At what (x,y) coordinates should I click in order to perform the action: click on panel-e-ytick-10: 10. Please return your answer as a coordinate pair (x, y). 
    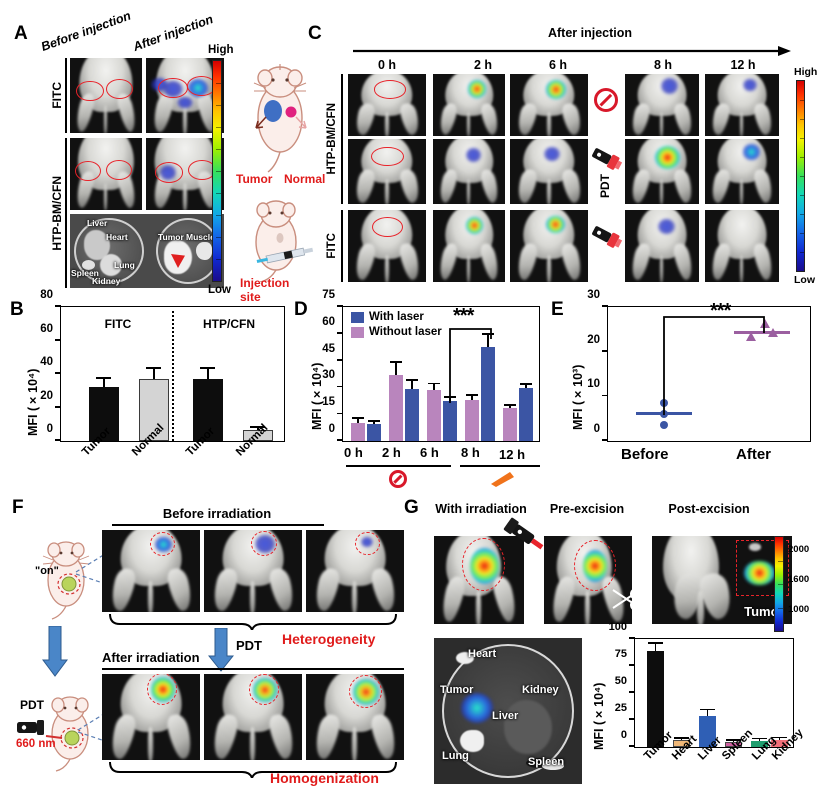
    Looking at the image, I should click on (593, 384).